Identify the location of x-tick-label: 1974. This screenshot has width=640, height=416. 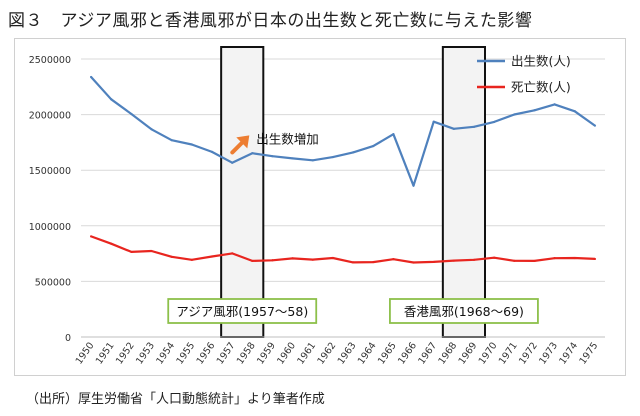
(568, 353).